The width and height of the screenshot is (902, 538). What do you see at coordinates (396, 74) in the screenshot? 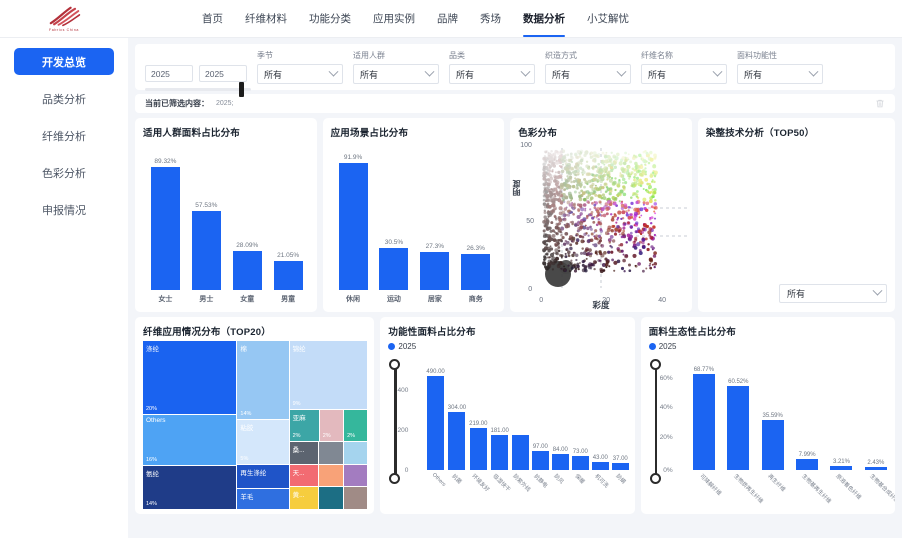
I see `filter-audience-select: 所有` at bounding box center [396, 74].